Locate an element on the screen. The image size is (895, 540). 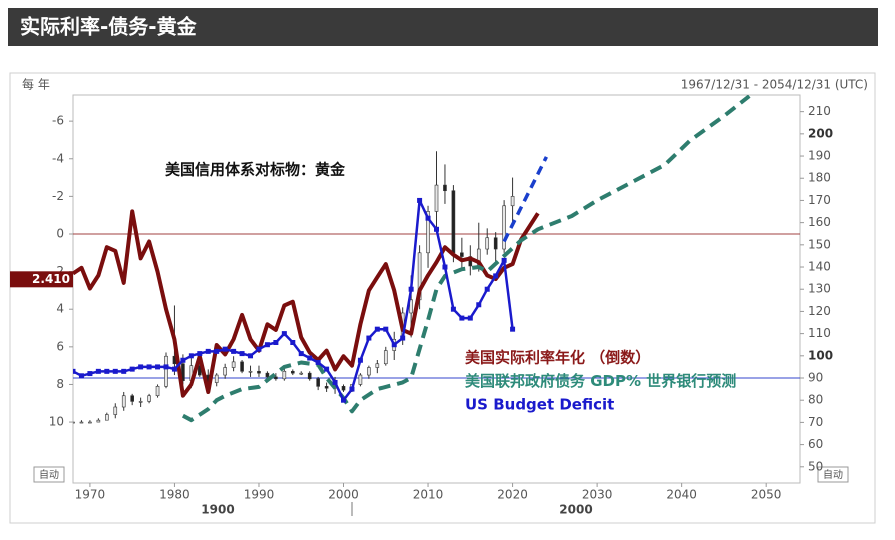
x-tick-label: 2030 is located at coordinates (597, 495).